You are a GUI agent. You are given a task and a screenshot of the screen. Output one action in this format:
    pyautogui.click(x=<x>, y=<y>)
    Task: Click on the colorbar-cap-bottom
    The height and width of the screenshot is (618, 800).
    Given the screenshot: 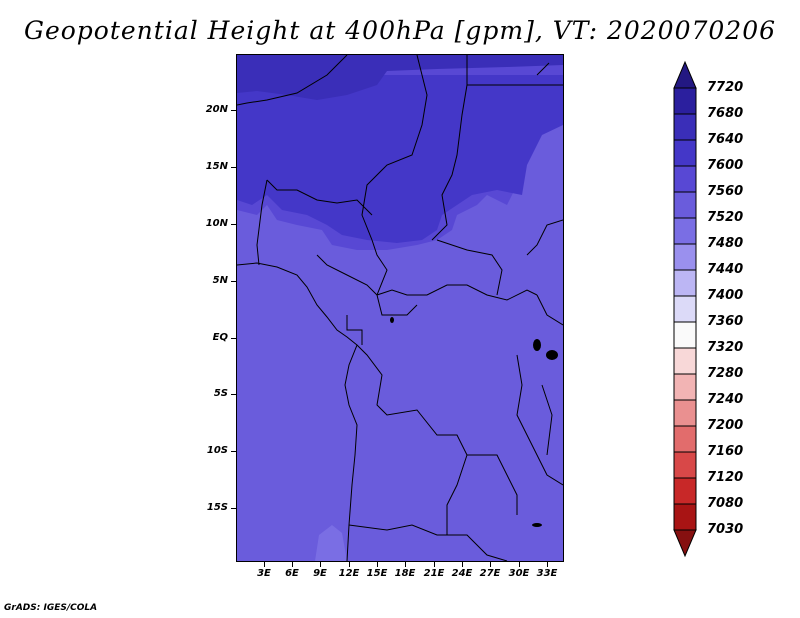 What is the action you would take?
    pyautogui.click(x=685, y=543)
    